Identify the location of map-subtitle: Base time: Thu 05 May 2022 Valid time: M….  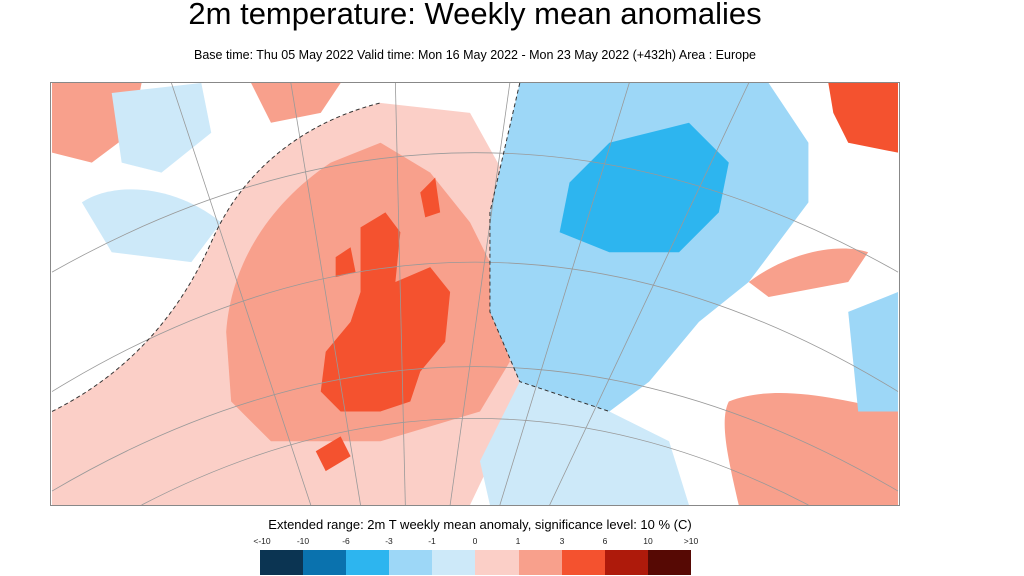
(474, 55).